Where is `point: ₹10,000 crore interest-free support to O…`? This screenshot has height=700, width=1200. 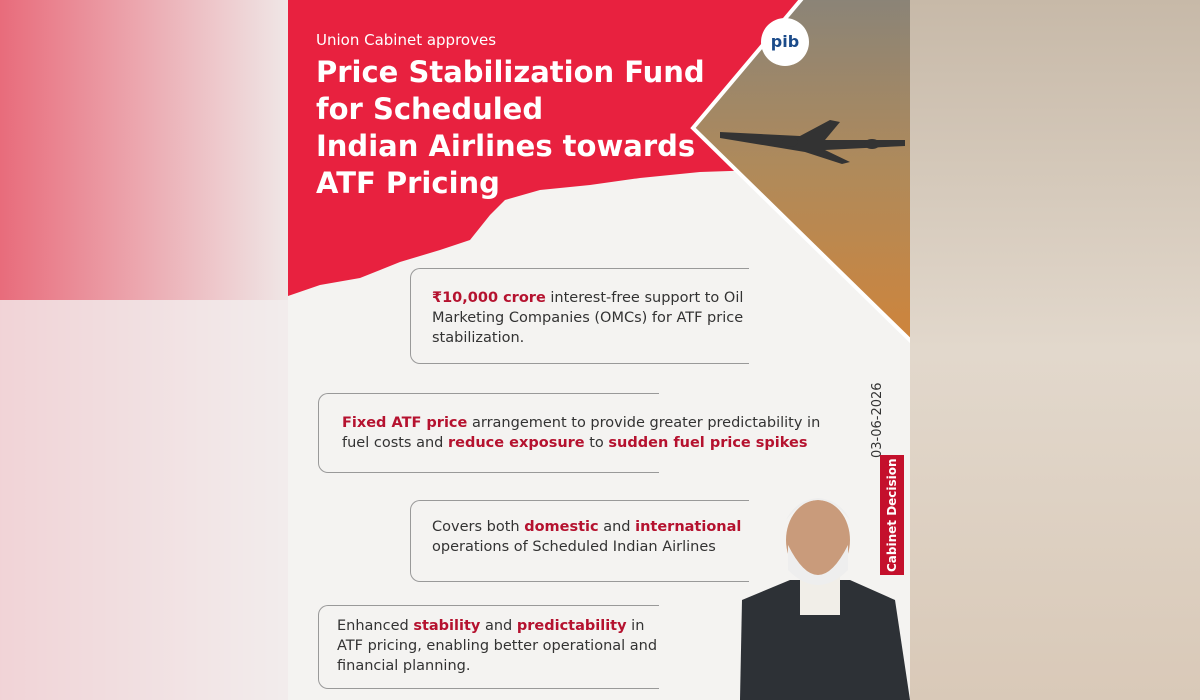
point: ₹10,000 crore interest-free support to O… is located at coordinates (597, 318).